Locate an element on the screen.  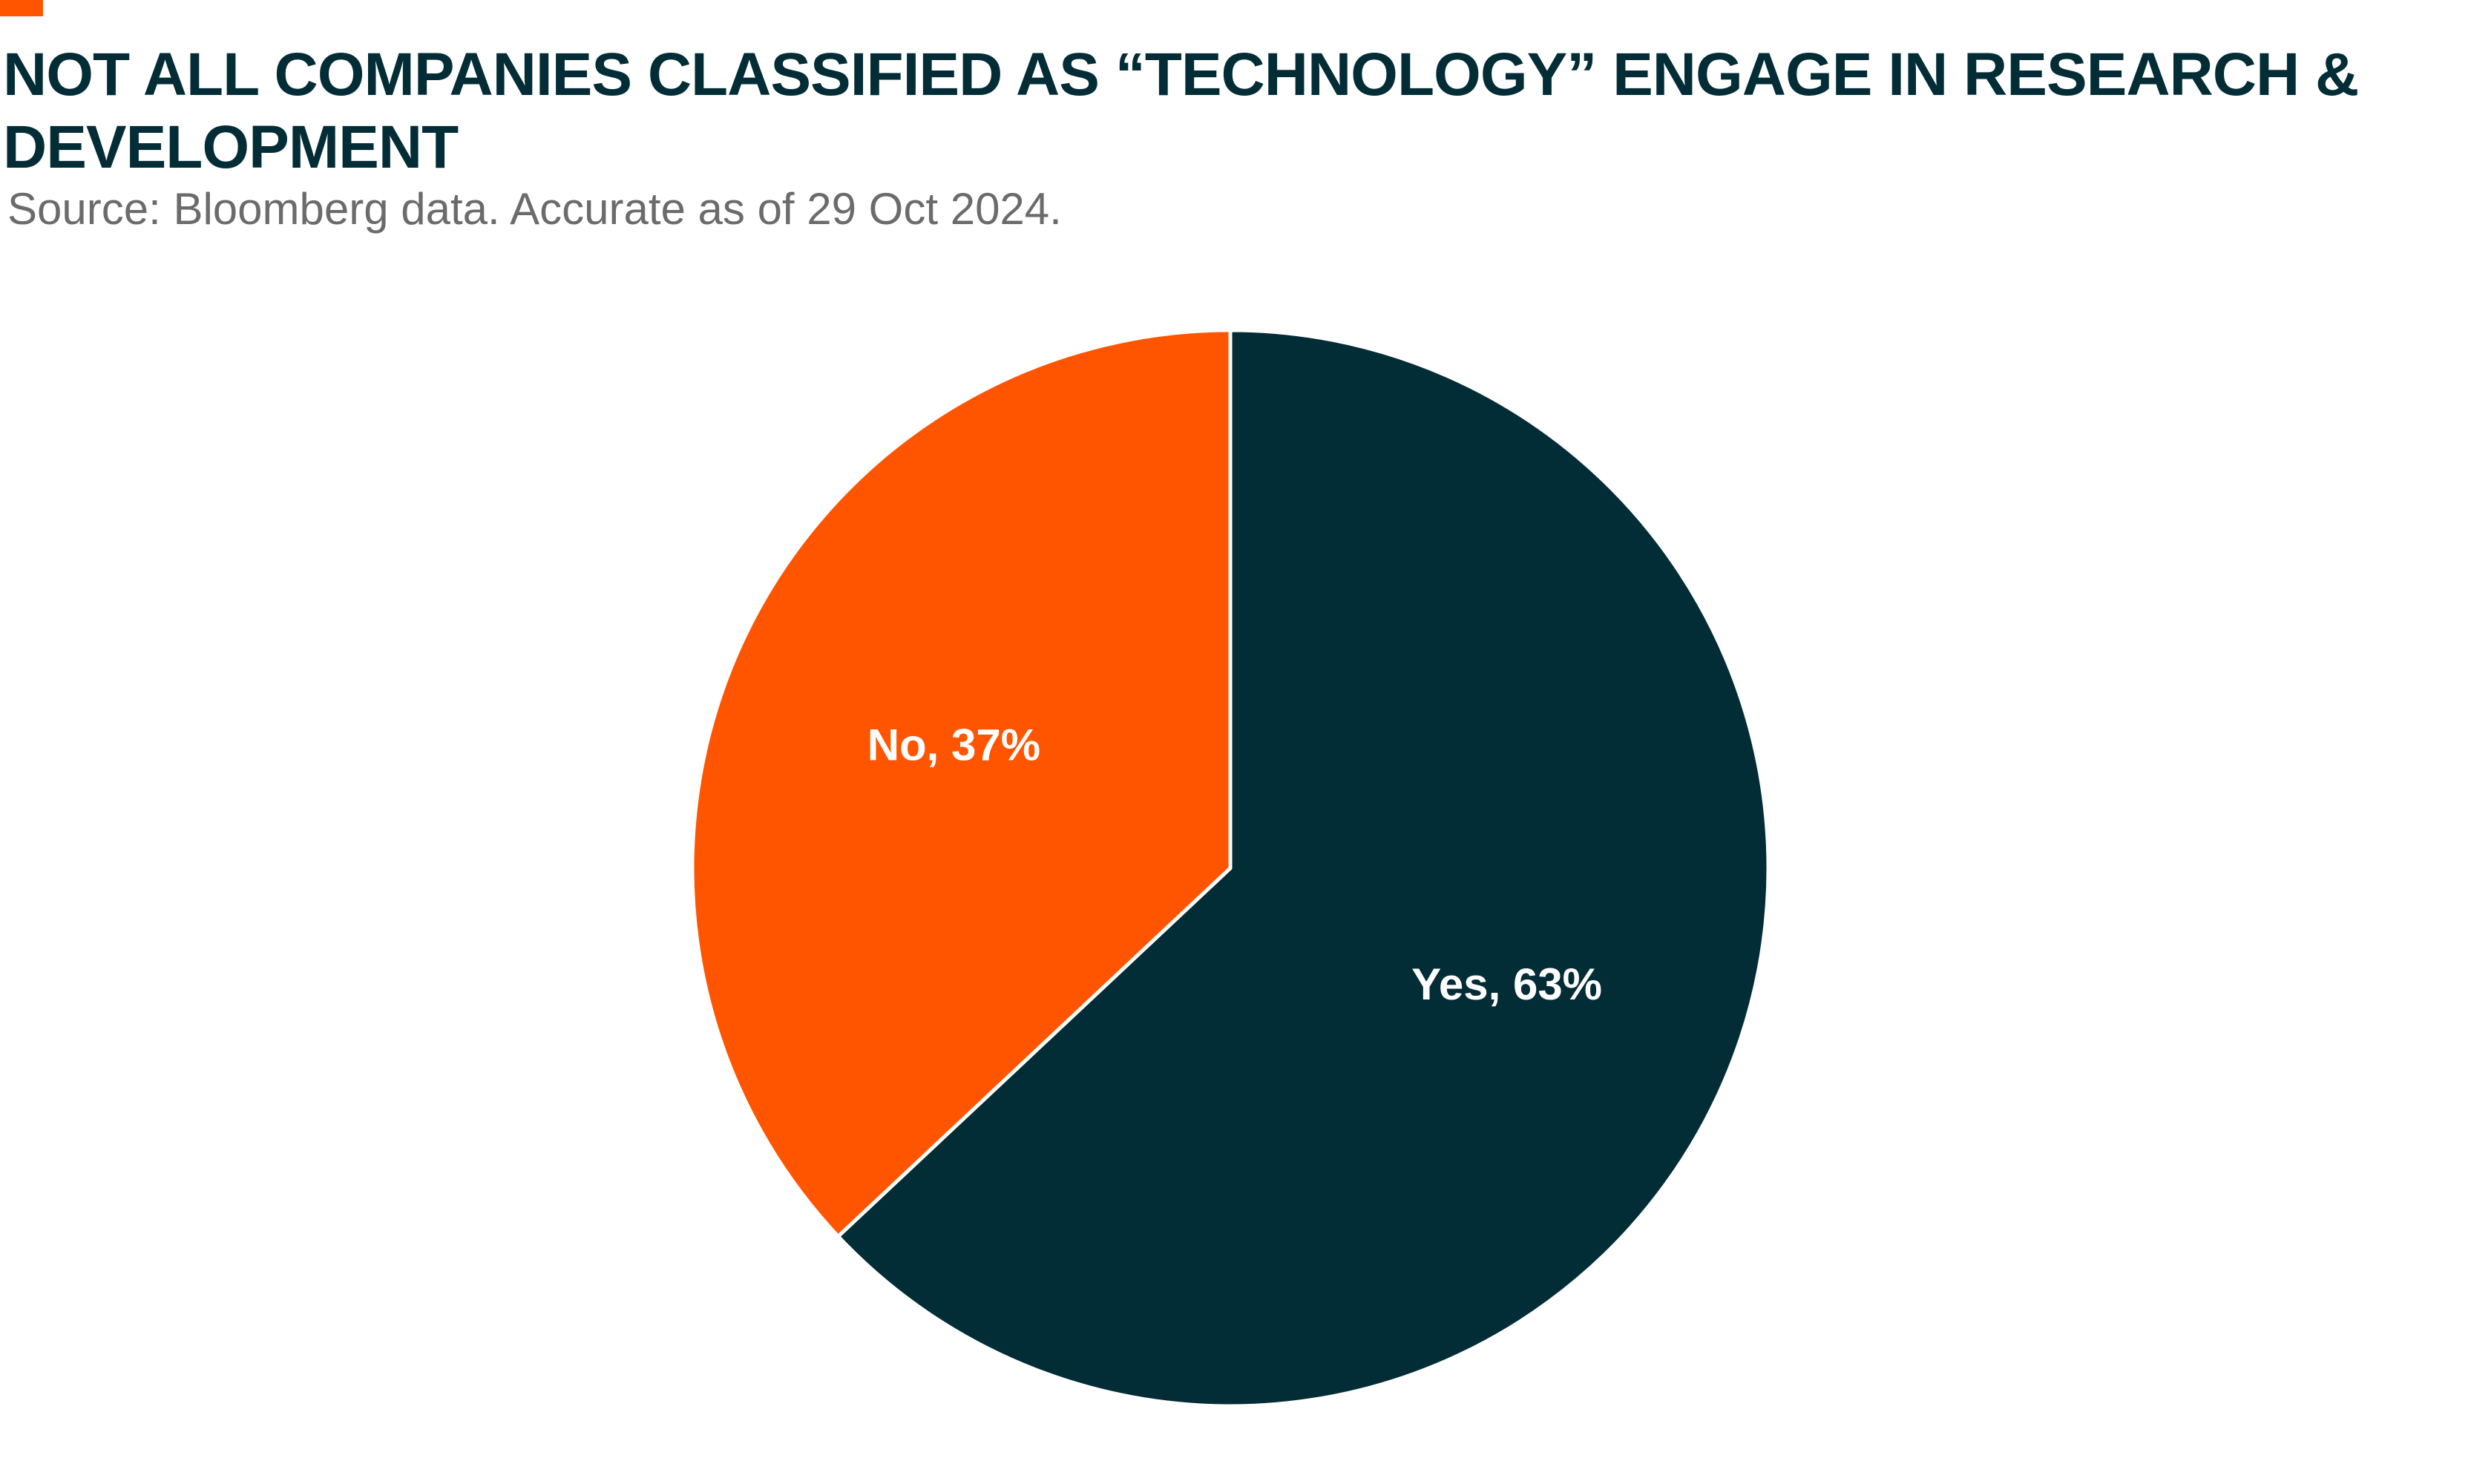
pie-slice-no is located at coordinates (961, 783).